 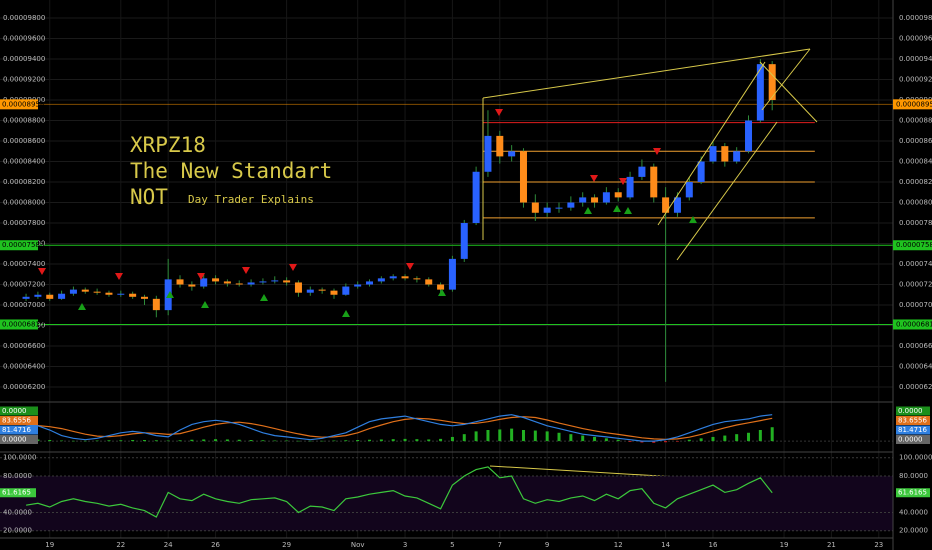 What do you see at coordinates (24, 223) in the screenshot?
I see `y-tick-label: 0.00007800` at bounding box center [24, 223].